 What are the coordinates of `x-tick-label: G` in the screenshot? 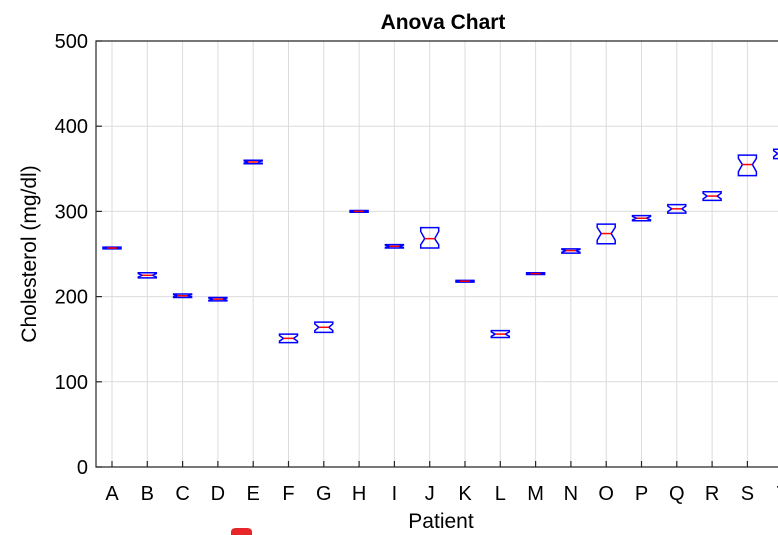 It's located at (324, 494).